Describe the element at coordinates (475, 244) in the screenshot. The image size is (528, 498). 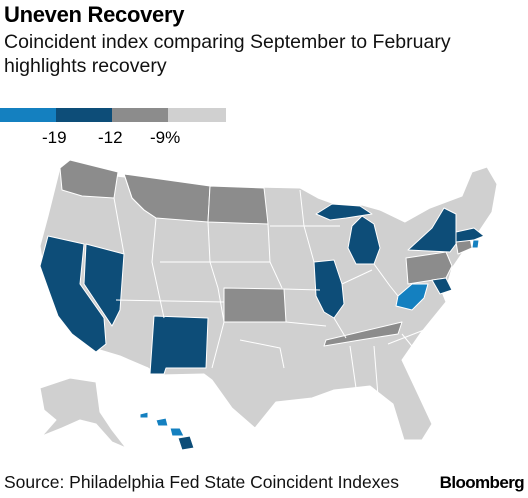
I see `state-rhode-island` at that location.